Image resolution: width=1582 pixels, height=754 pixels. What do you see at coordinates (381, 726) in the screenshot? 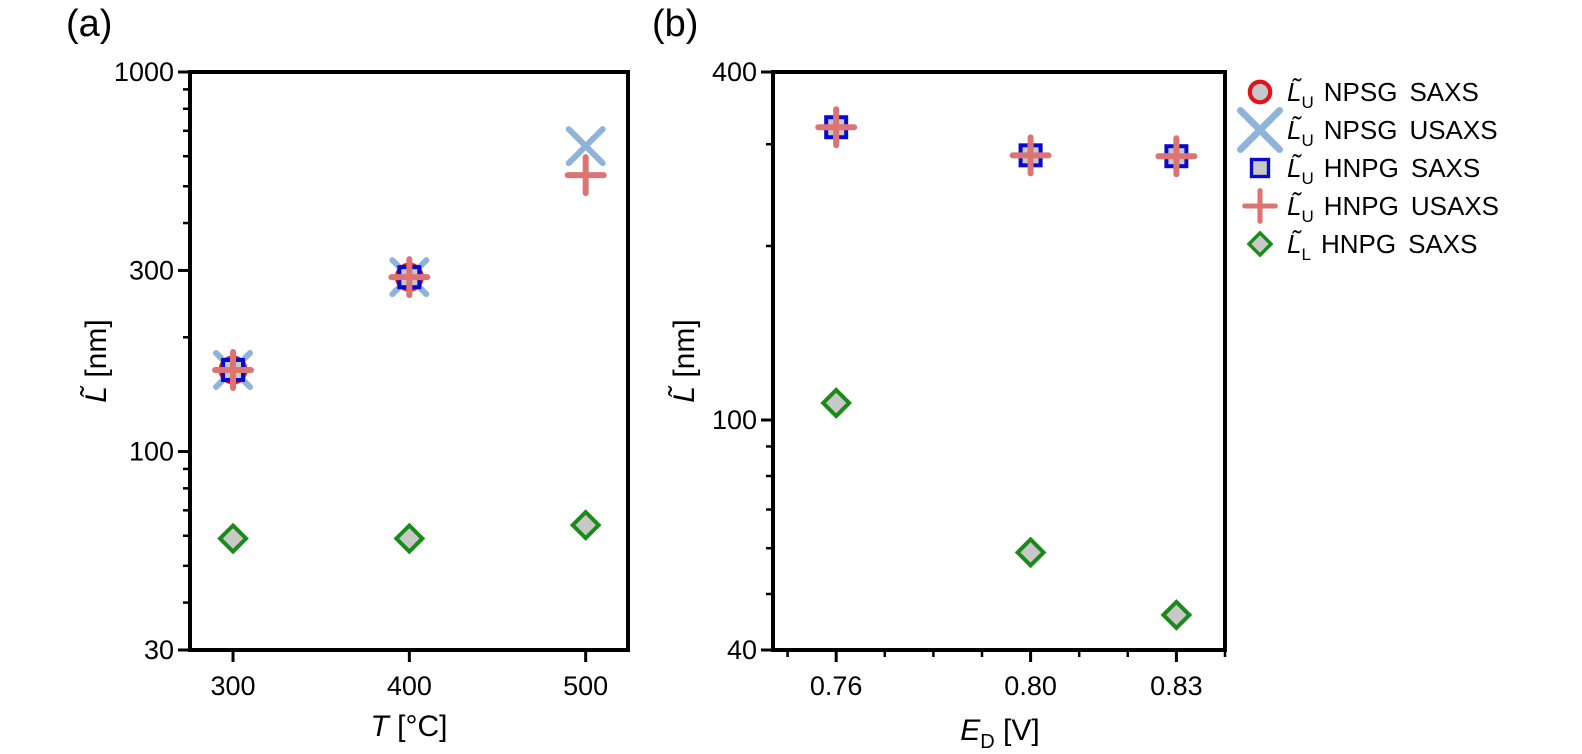
I see `panel-a-x-var: T` at bounding box center [381, 726].